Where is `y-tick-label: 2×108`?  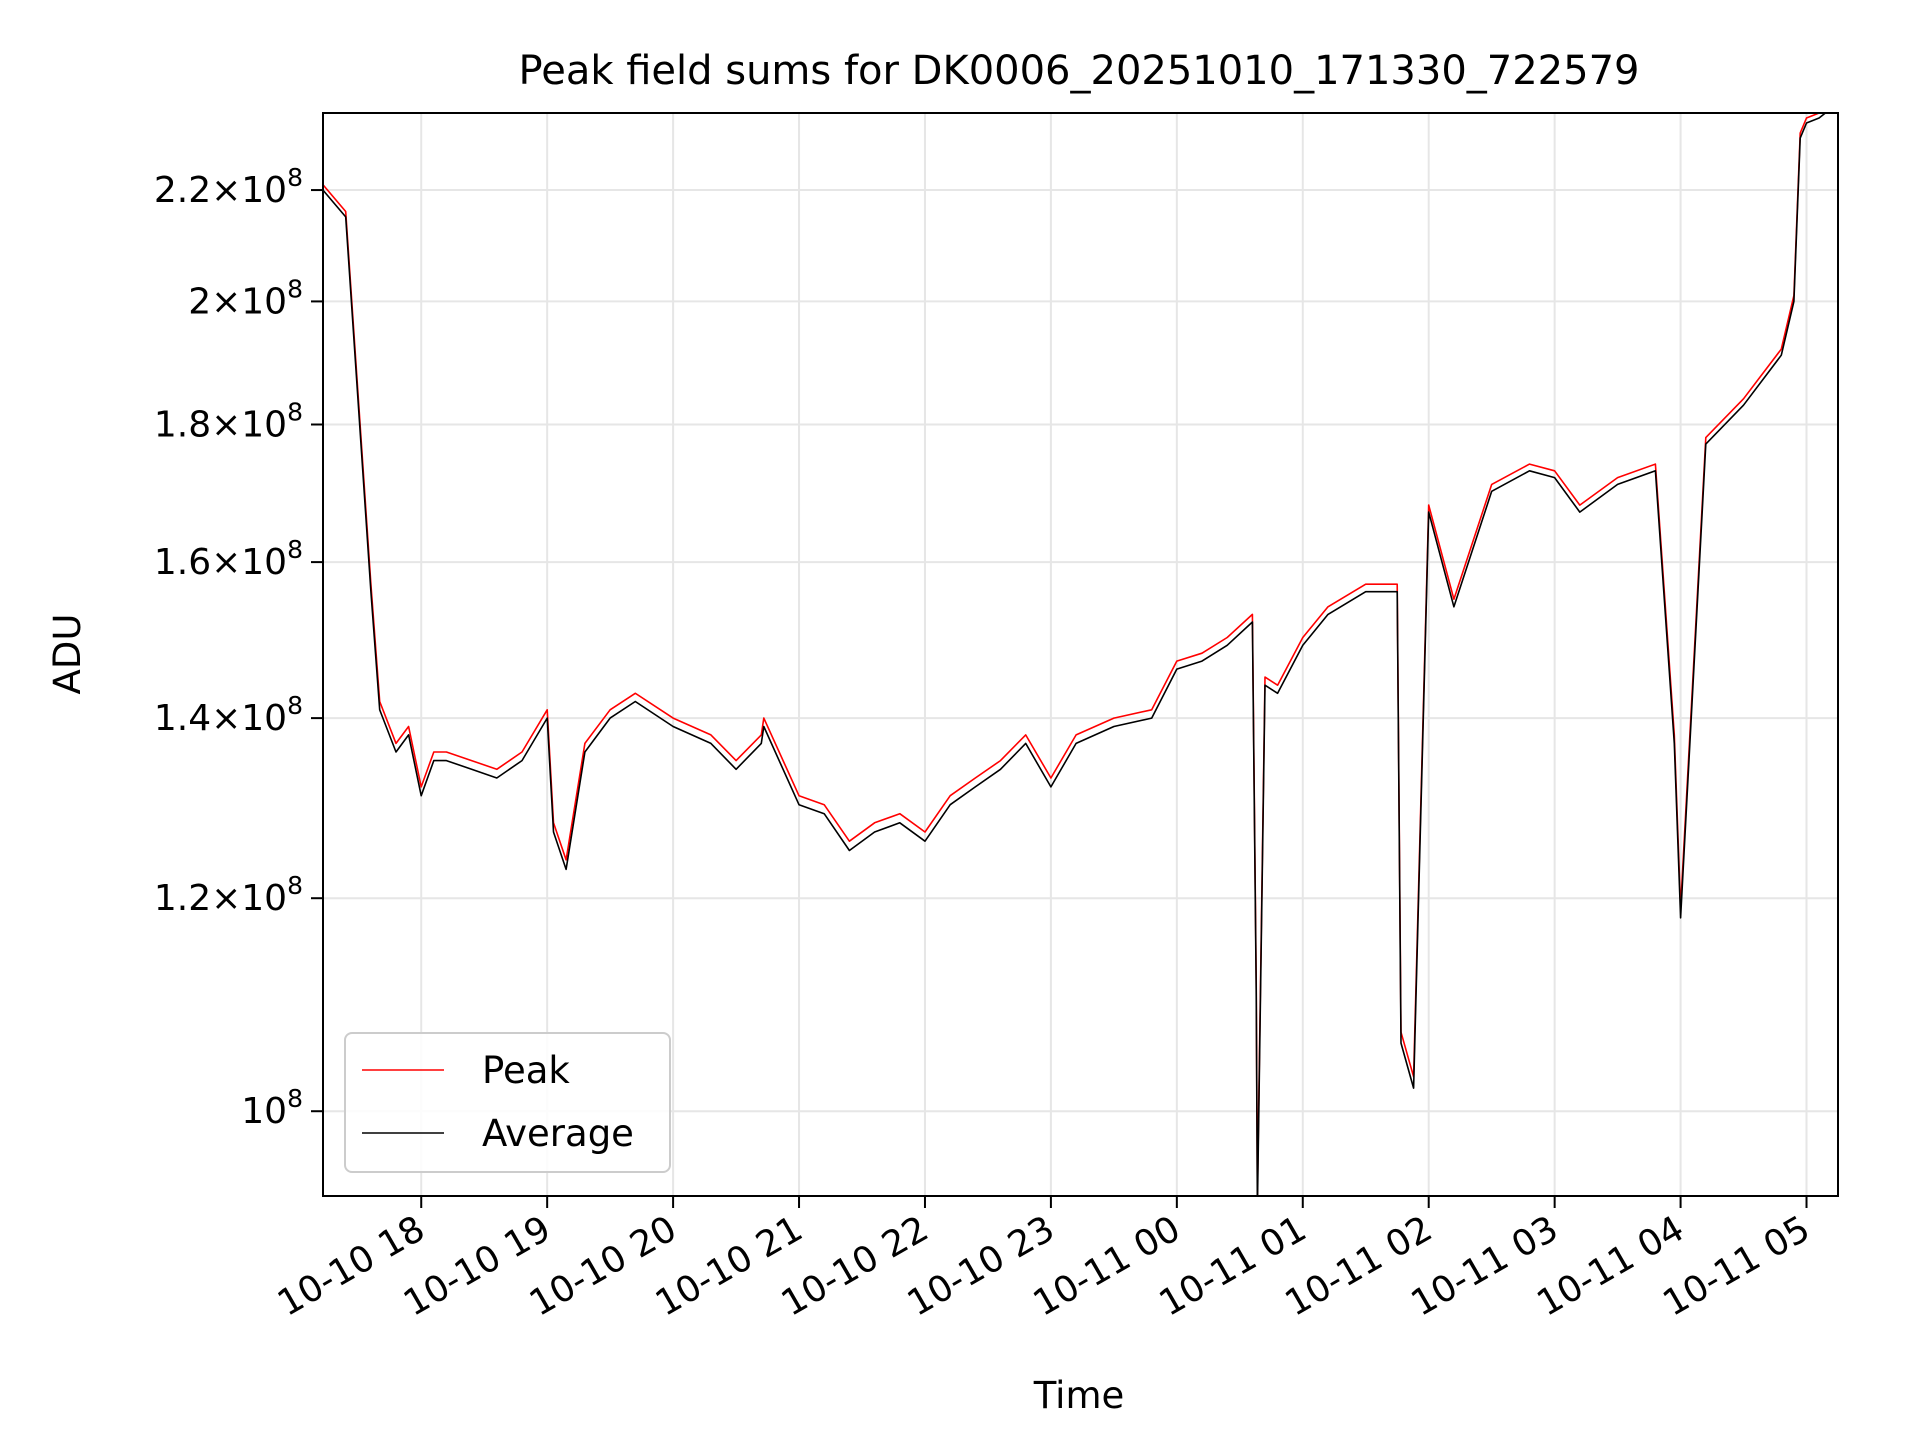 y-tick-label: 2×108 is located at coordinates (245, 298).